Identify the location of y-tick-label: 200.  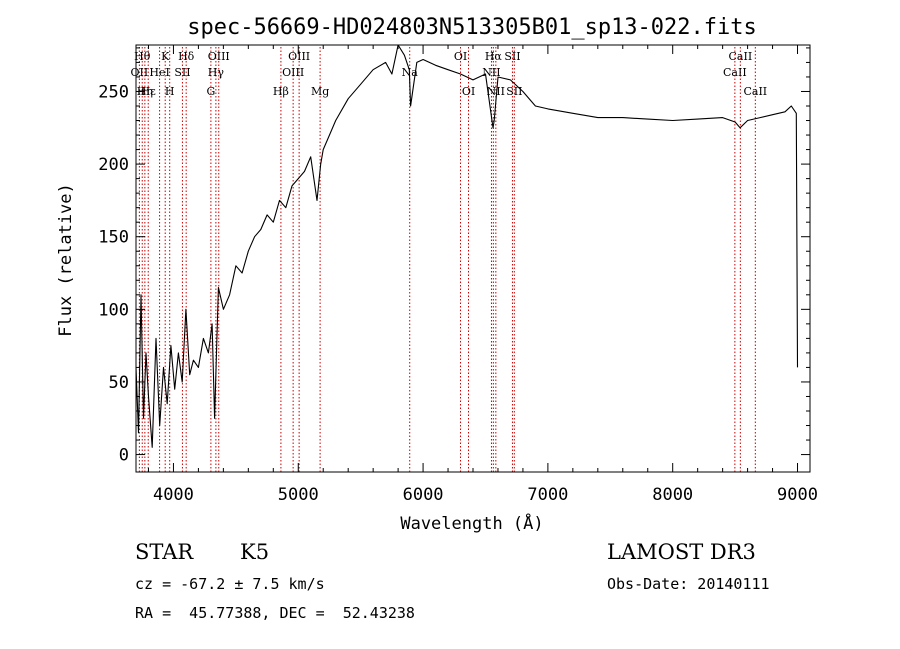
(113, 165).